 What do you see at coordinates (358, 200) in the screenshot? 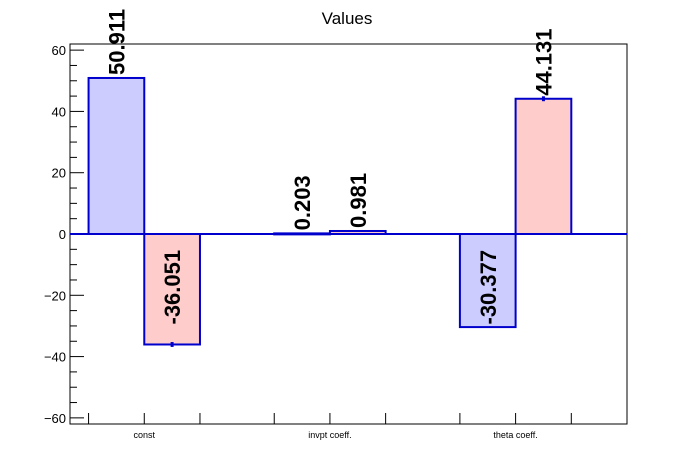
I see `data-label: 0.981` at bounding box center [358, 200].